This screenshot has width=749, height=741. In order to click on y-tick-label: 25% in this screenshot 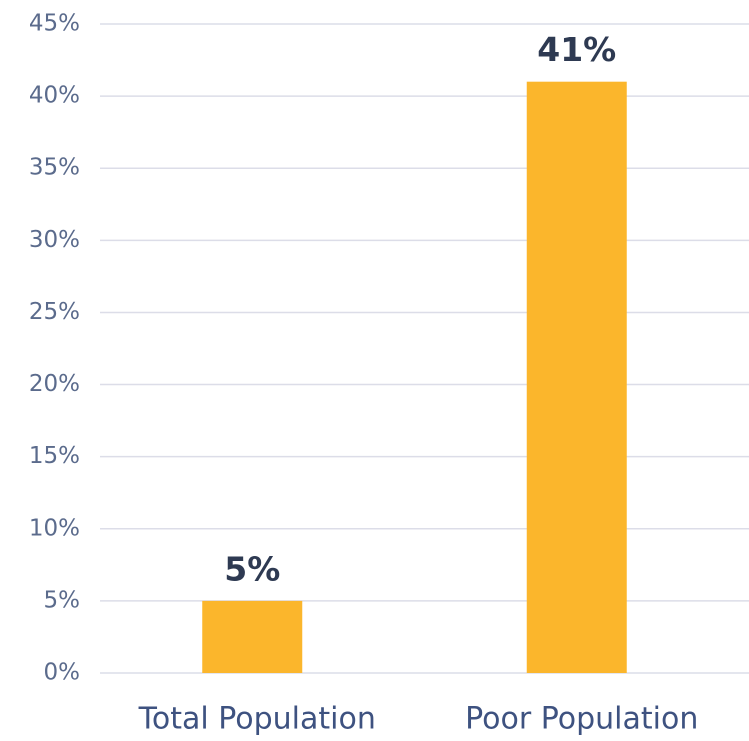, I will do `click(54, 312)`.